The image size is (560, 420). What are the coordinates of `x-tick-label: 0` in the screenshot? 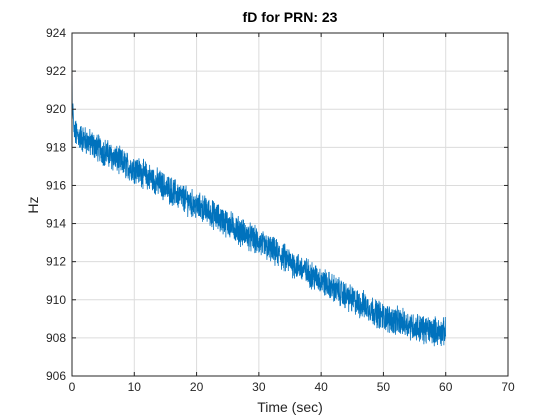 It's located at (72, 387).